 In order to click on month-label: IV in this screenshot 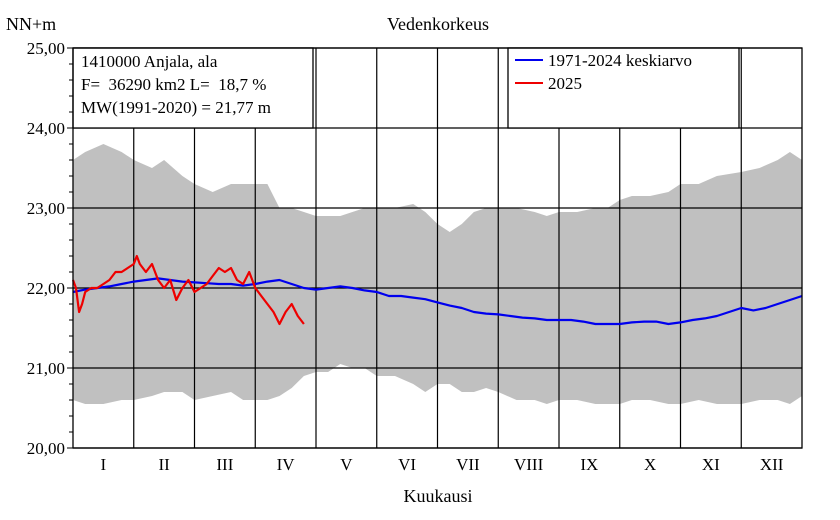, I will do `click(286, 464)`.